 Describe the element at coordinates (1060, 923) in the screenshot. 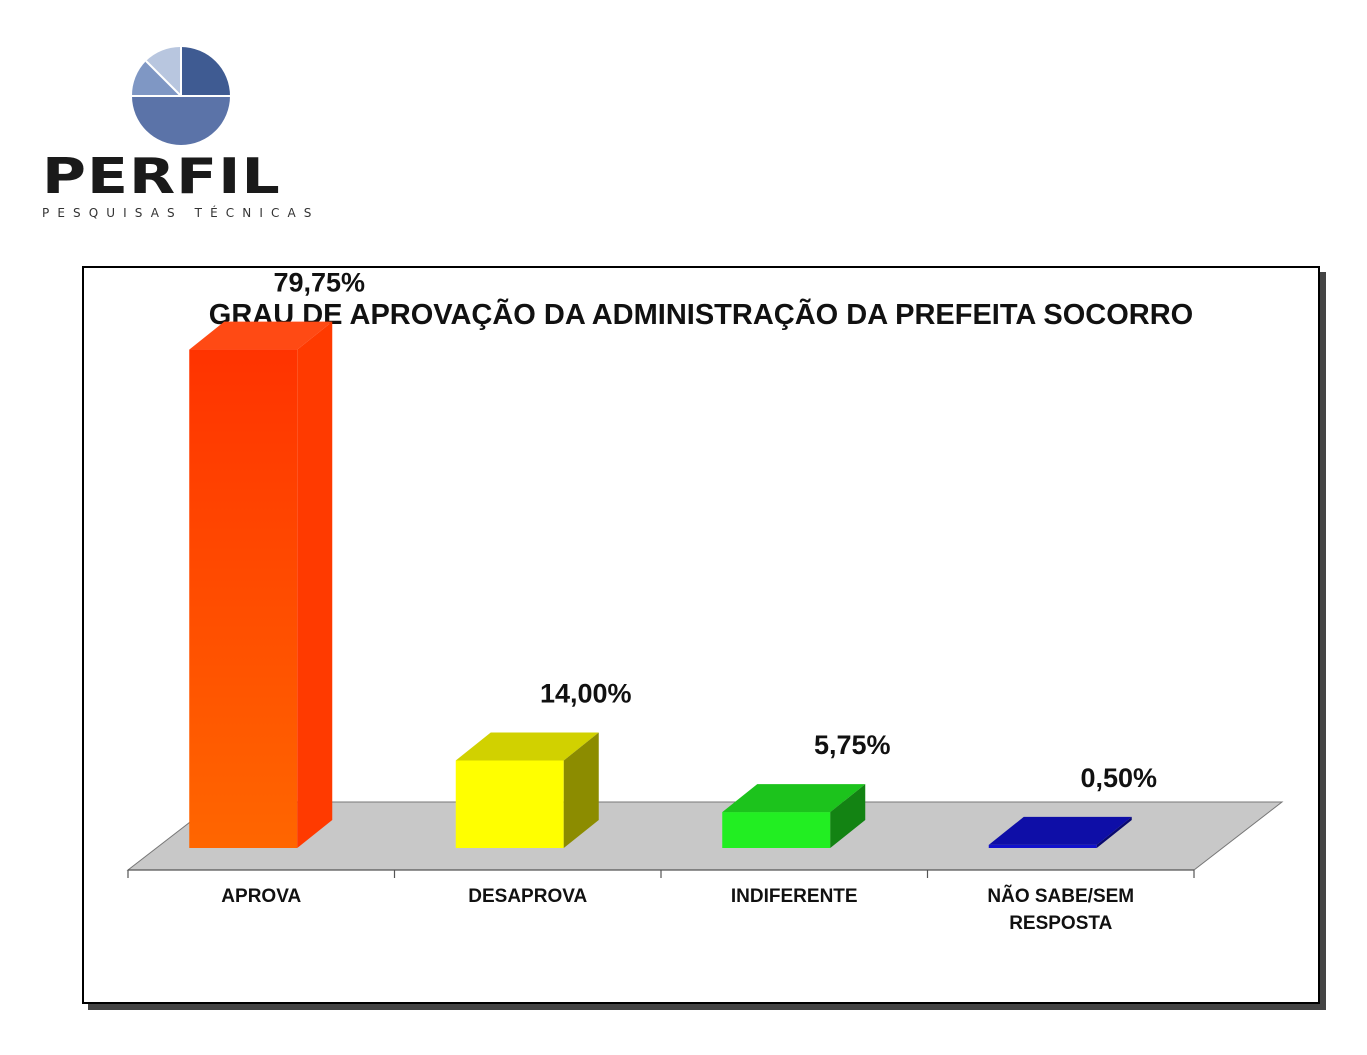

I see `category-label-line: RESPOSTA` at that location.